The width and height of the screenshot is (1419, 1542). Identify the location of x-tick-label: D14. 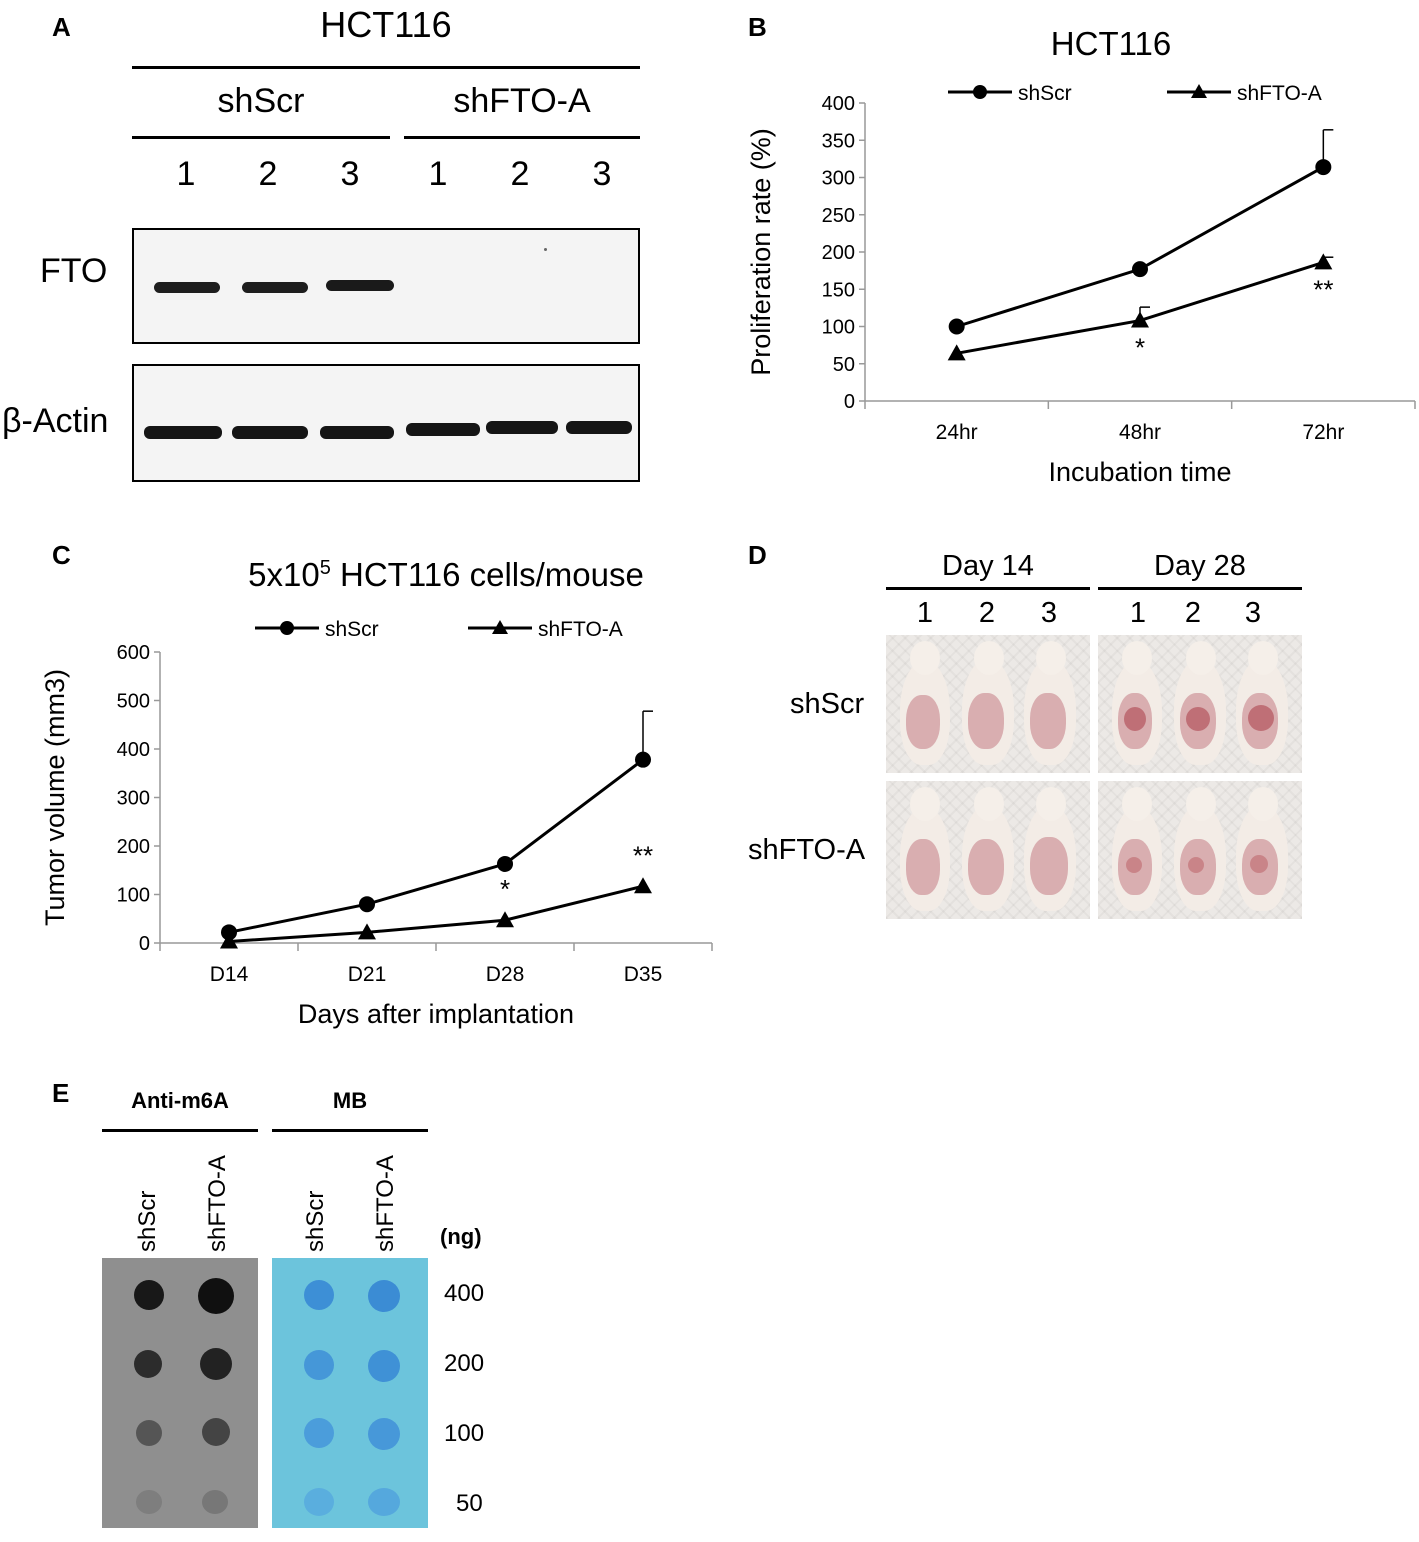
(229, 974).